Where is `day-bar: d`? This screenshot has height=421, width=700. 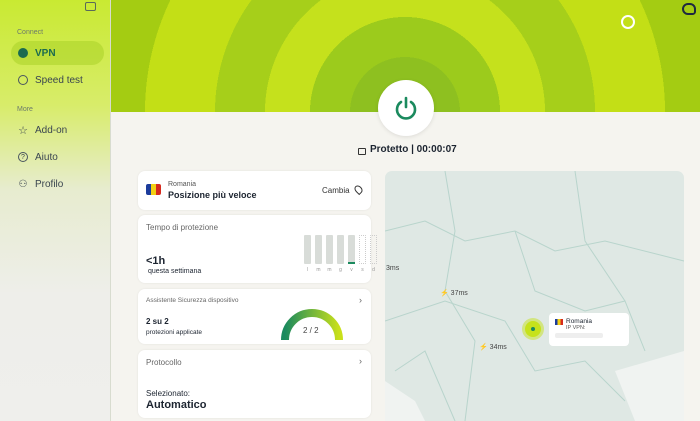 day-bar: d is located at coordinates (373, 254).